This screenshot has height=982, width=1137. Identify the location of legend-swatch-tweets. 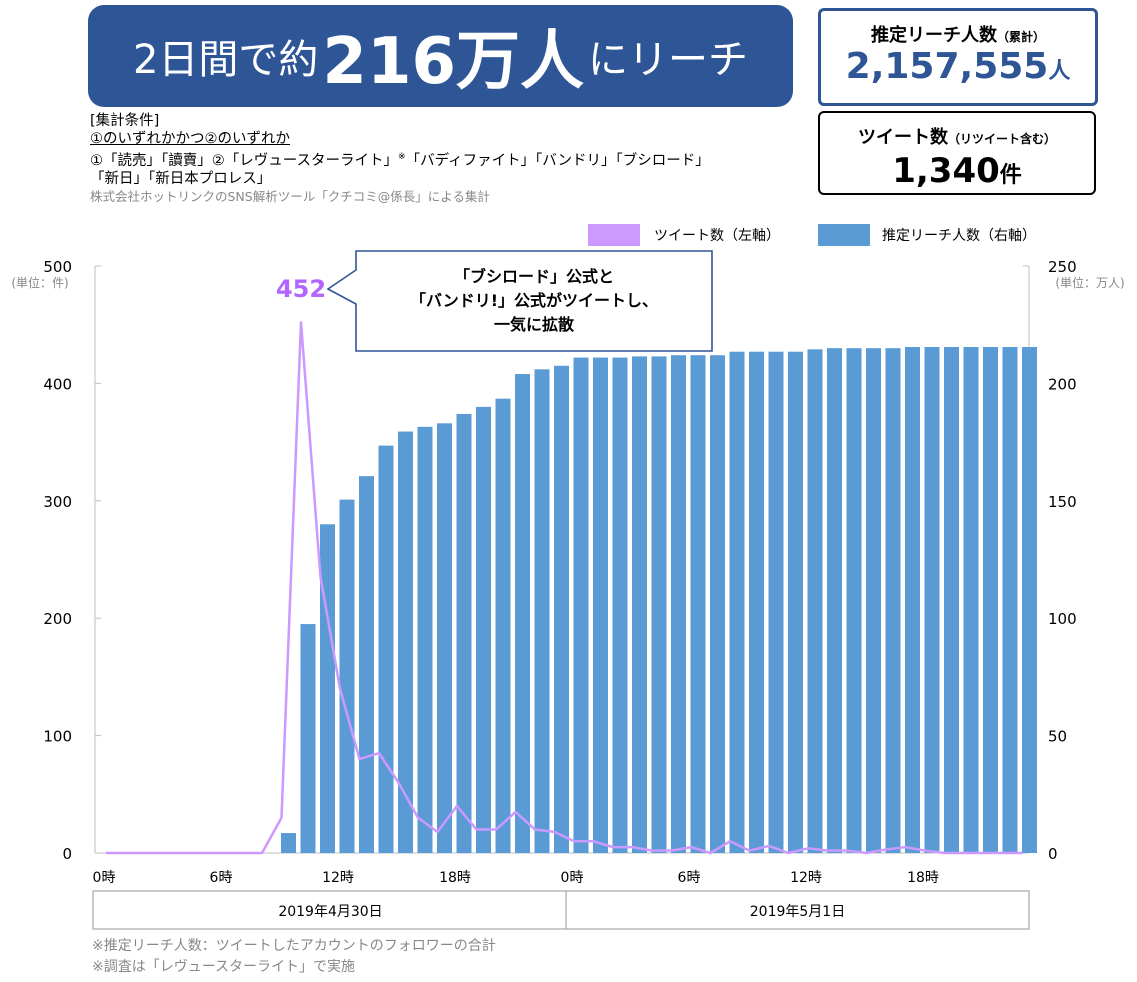
(614, 235).